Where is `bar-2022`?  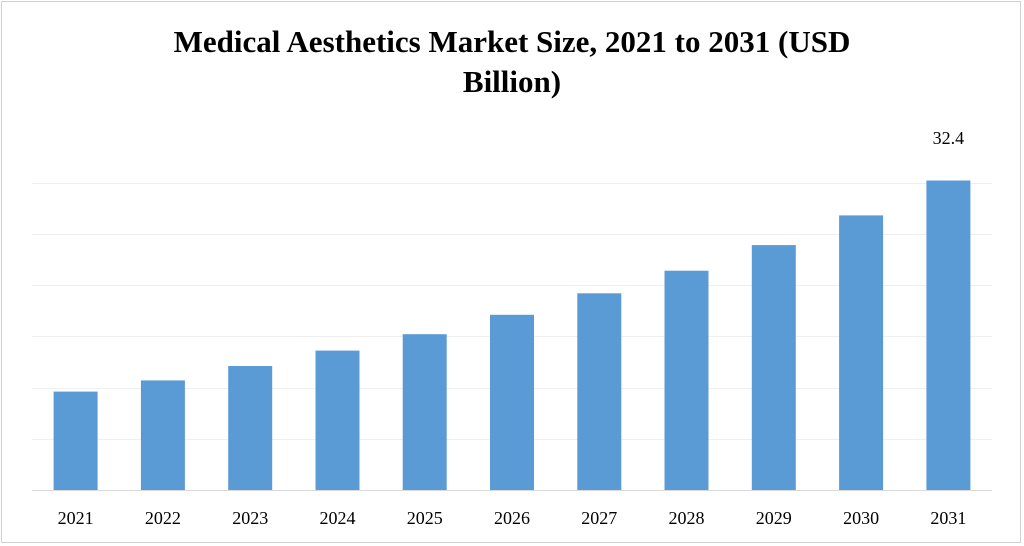
bar-2022 is located at coordinates (162, 435).